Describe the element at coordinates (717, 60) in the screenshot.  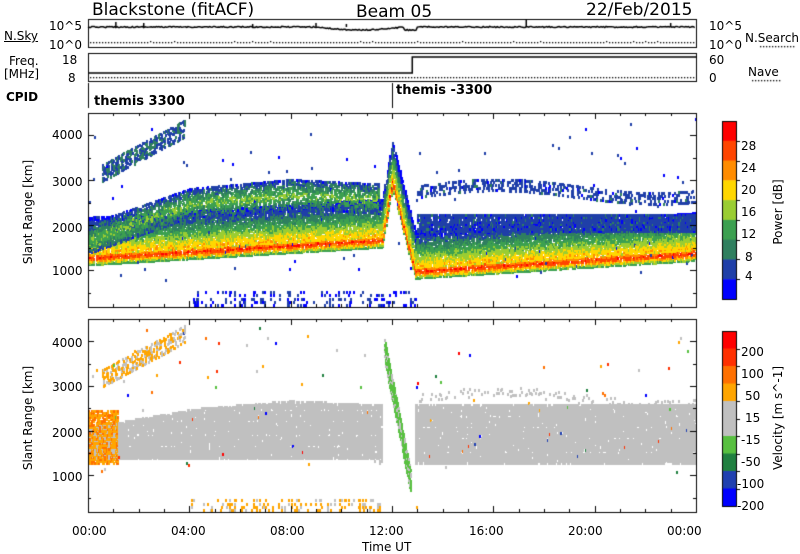
I see `nave-tick-high: 60` at that location.